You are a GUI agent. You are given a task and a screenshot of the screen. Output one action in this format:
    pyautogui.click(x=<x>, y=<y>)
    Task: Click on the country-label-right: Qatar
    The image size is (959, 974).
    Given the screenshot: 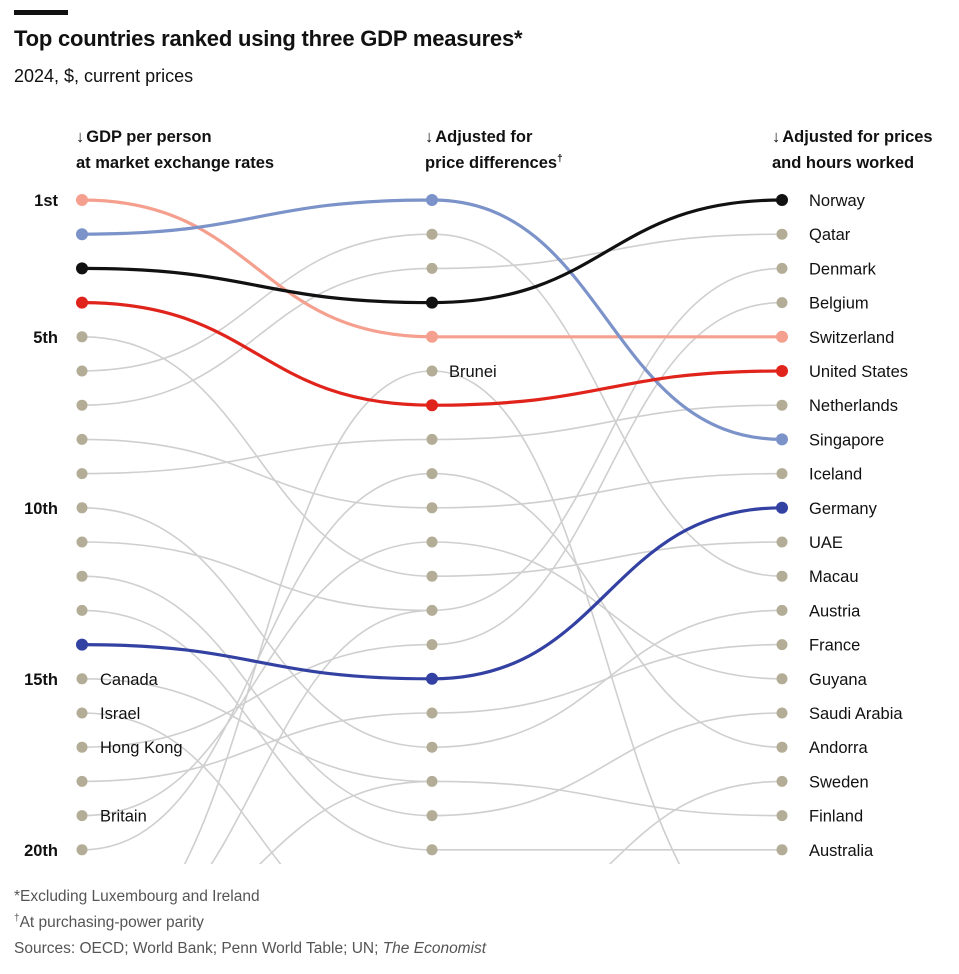 What is the action you would take?
    pyautogui.click(x=830, y=235)
    